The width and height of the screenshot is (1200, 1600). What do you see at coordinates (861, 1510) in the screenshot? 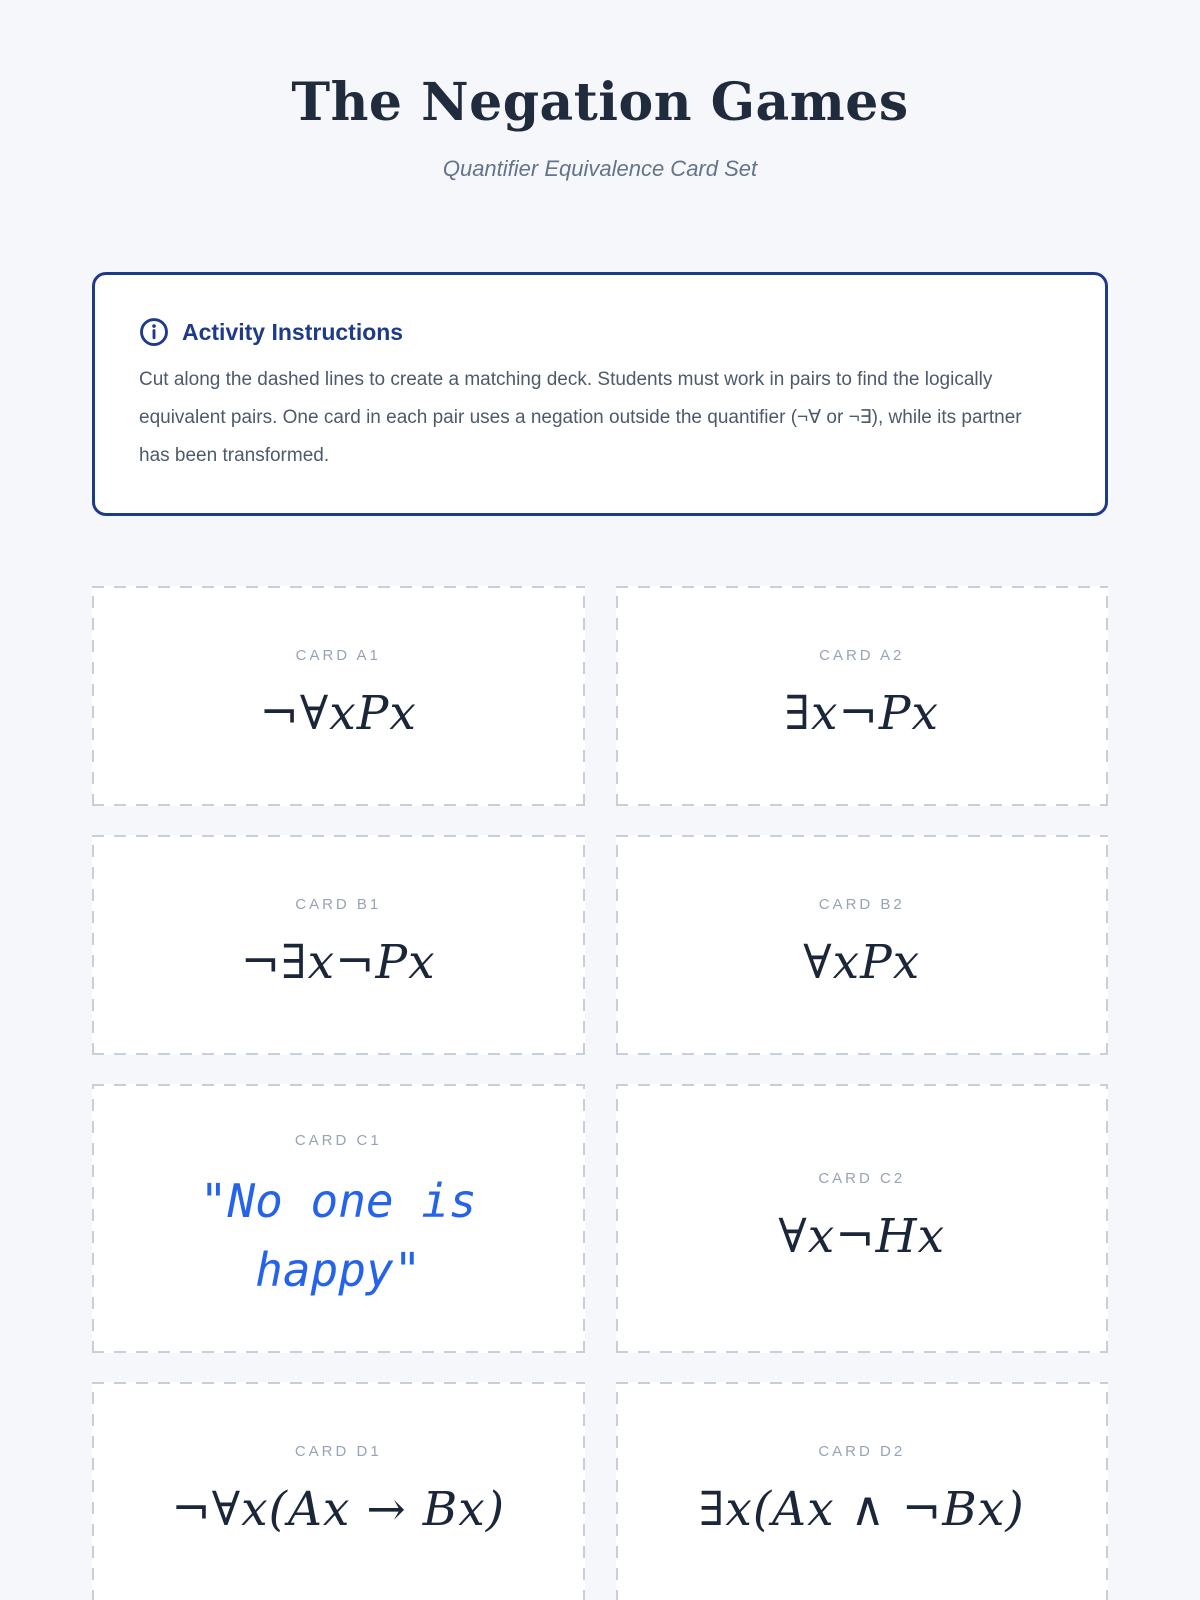
I see `card-formula: ∃x(Ax ∧ ¬Bx)` at bounding box center [861, 1510].